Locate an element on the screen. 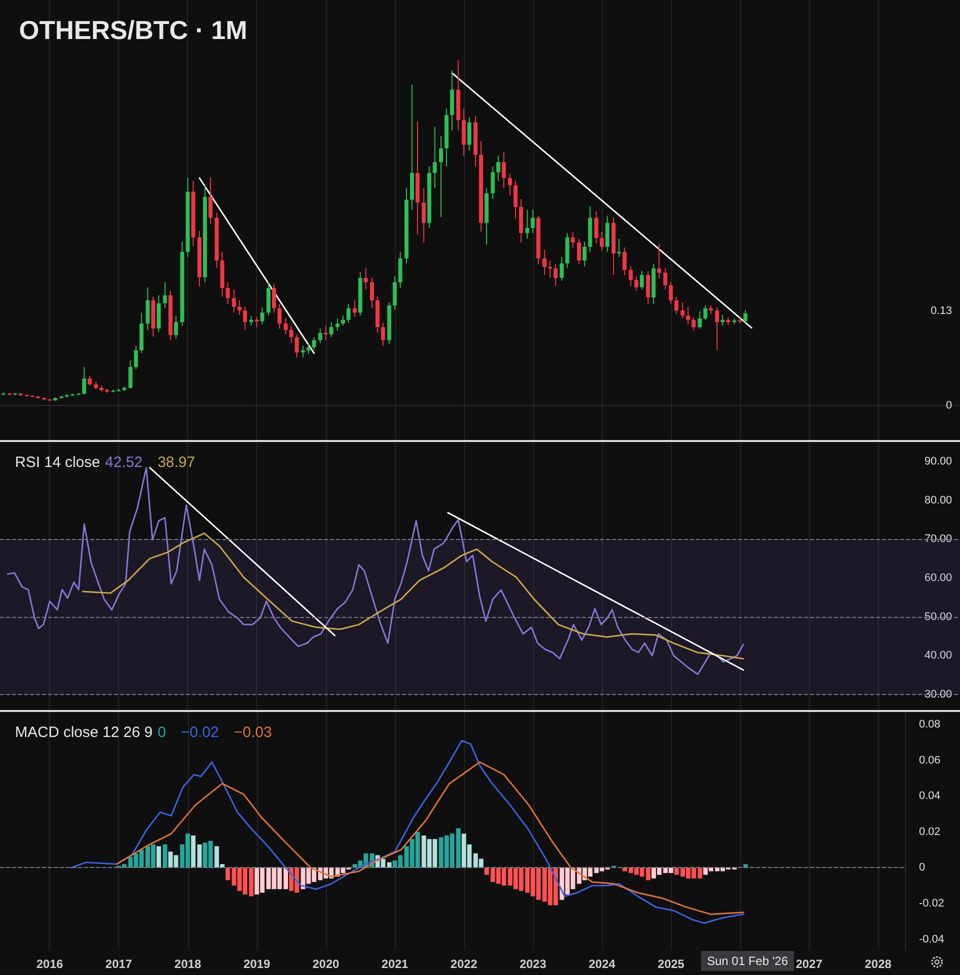 The image size is (960, 975). x-tick-label: 2023 is located at coordinates (533, 964).